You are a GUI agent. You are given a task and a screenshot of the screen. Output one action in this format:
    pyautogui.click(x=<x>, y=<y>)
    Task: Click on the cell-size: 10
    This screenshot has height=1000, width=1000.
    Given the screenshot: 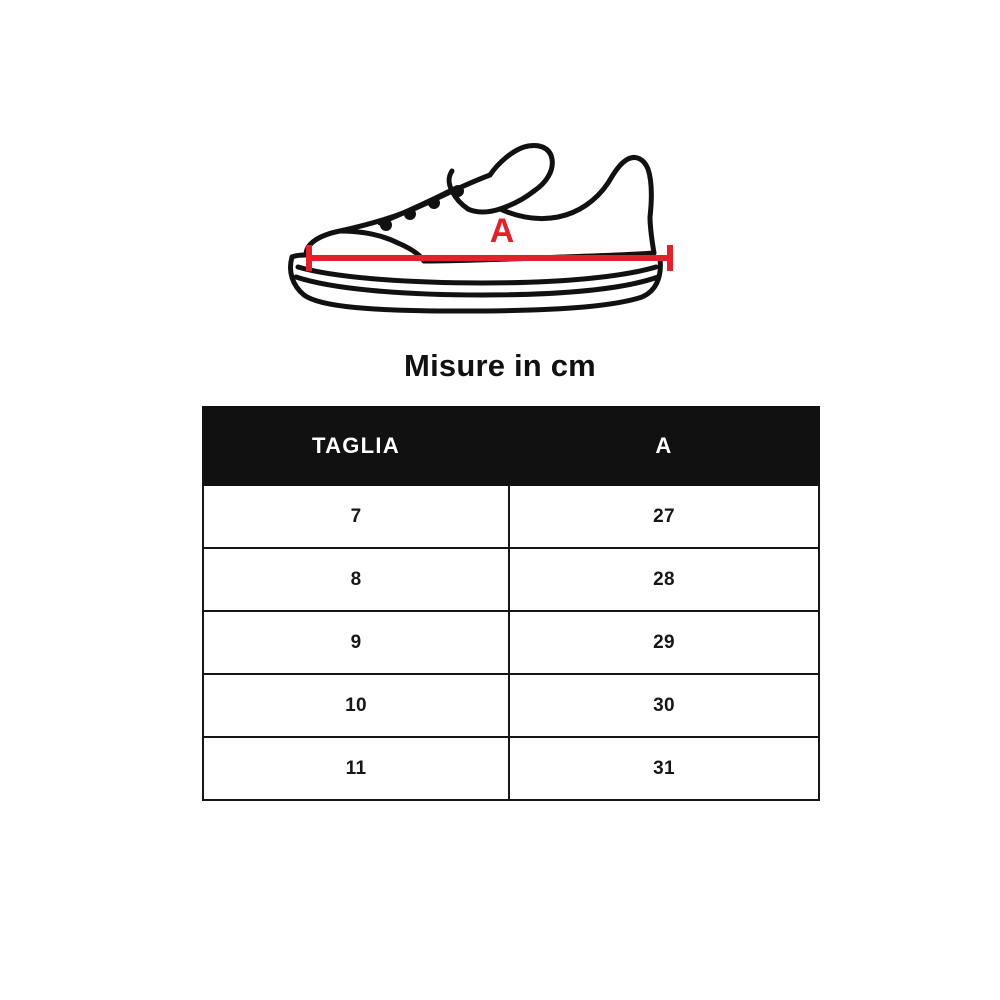 What is the action you would take?
    pyautogui.click(x=356, y=705)
    